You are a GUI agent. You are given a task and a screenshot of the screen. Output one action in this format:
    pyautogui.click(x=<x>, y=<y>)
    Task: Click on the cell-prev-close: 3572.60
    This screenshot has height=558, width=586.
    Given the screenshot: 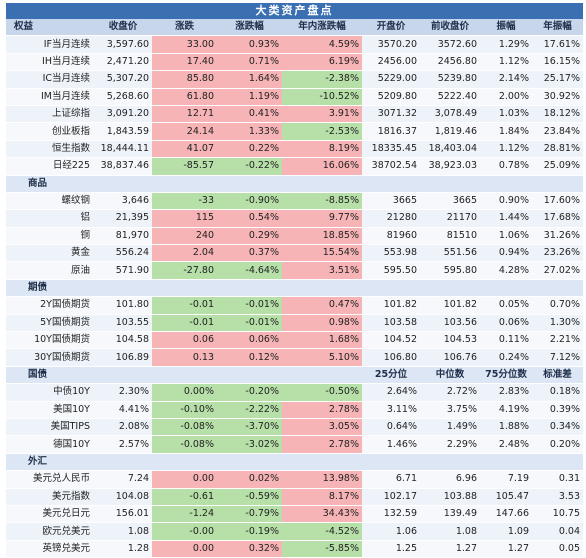 What is the action you would take?
    pyautogui.click(x=450, y=44)
    